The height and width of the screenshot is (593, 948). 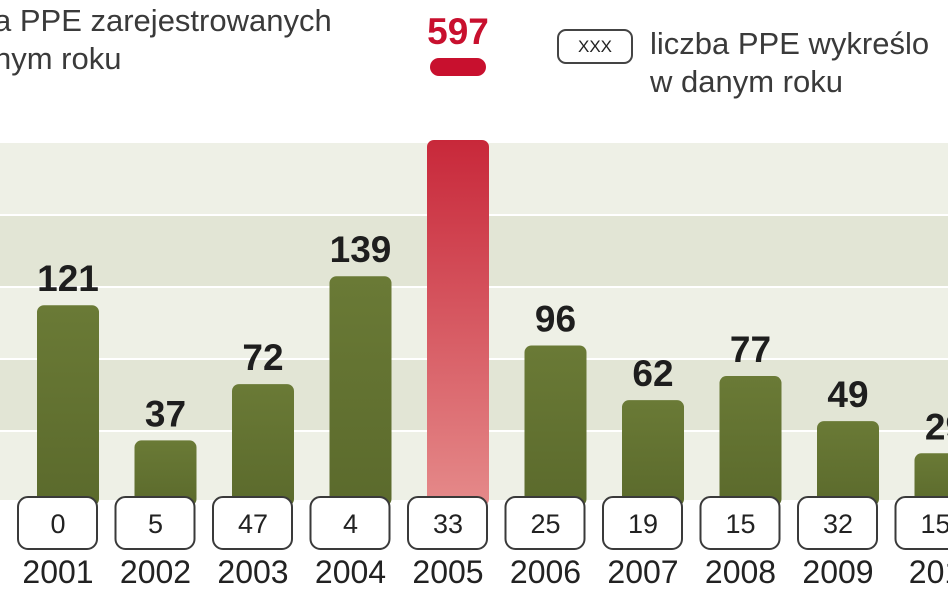 I want to click on bar-2008, so click(x=750, y=441).